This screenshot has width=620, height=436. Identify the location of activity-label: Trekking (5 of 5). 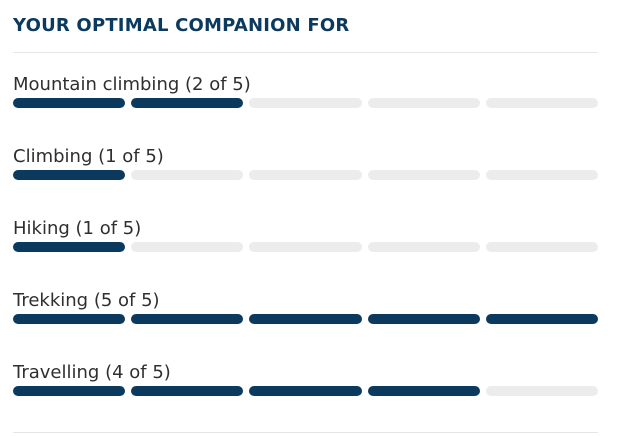
(86, 300).